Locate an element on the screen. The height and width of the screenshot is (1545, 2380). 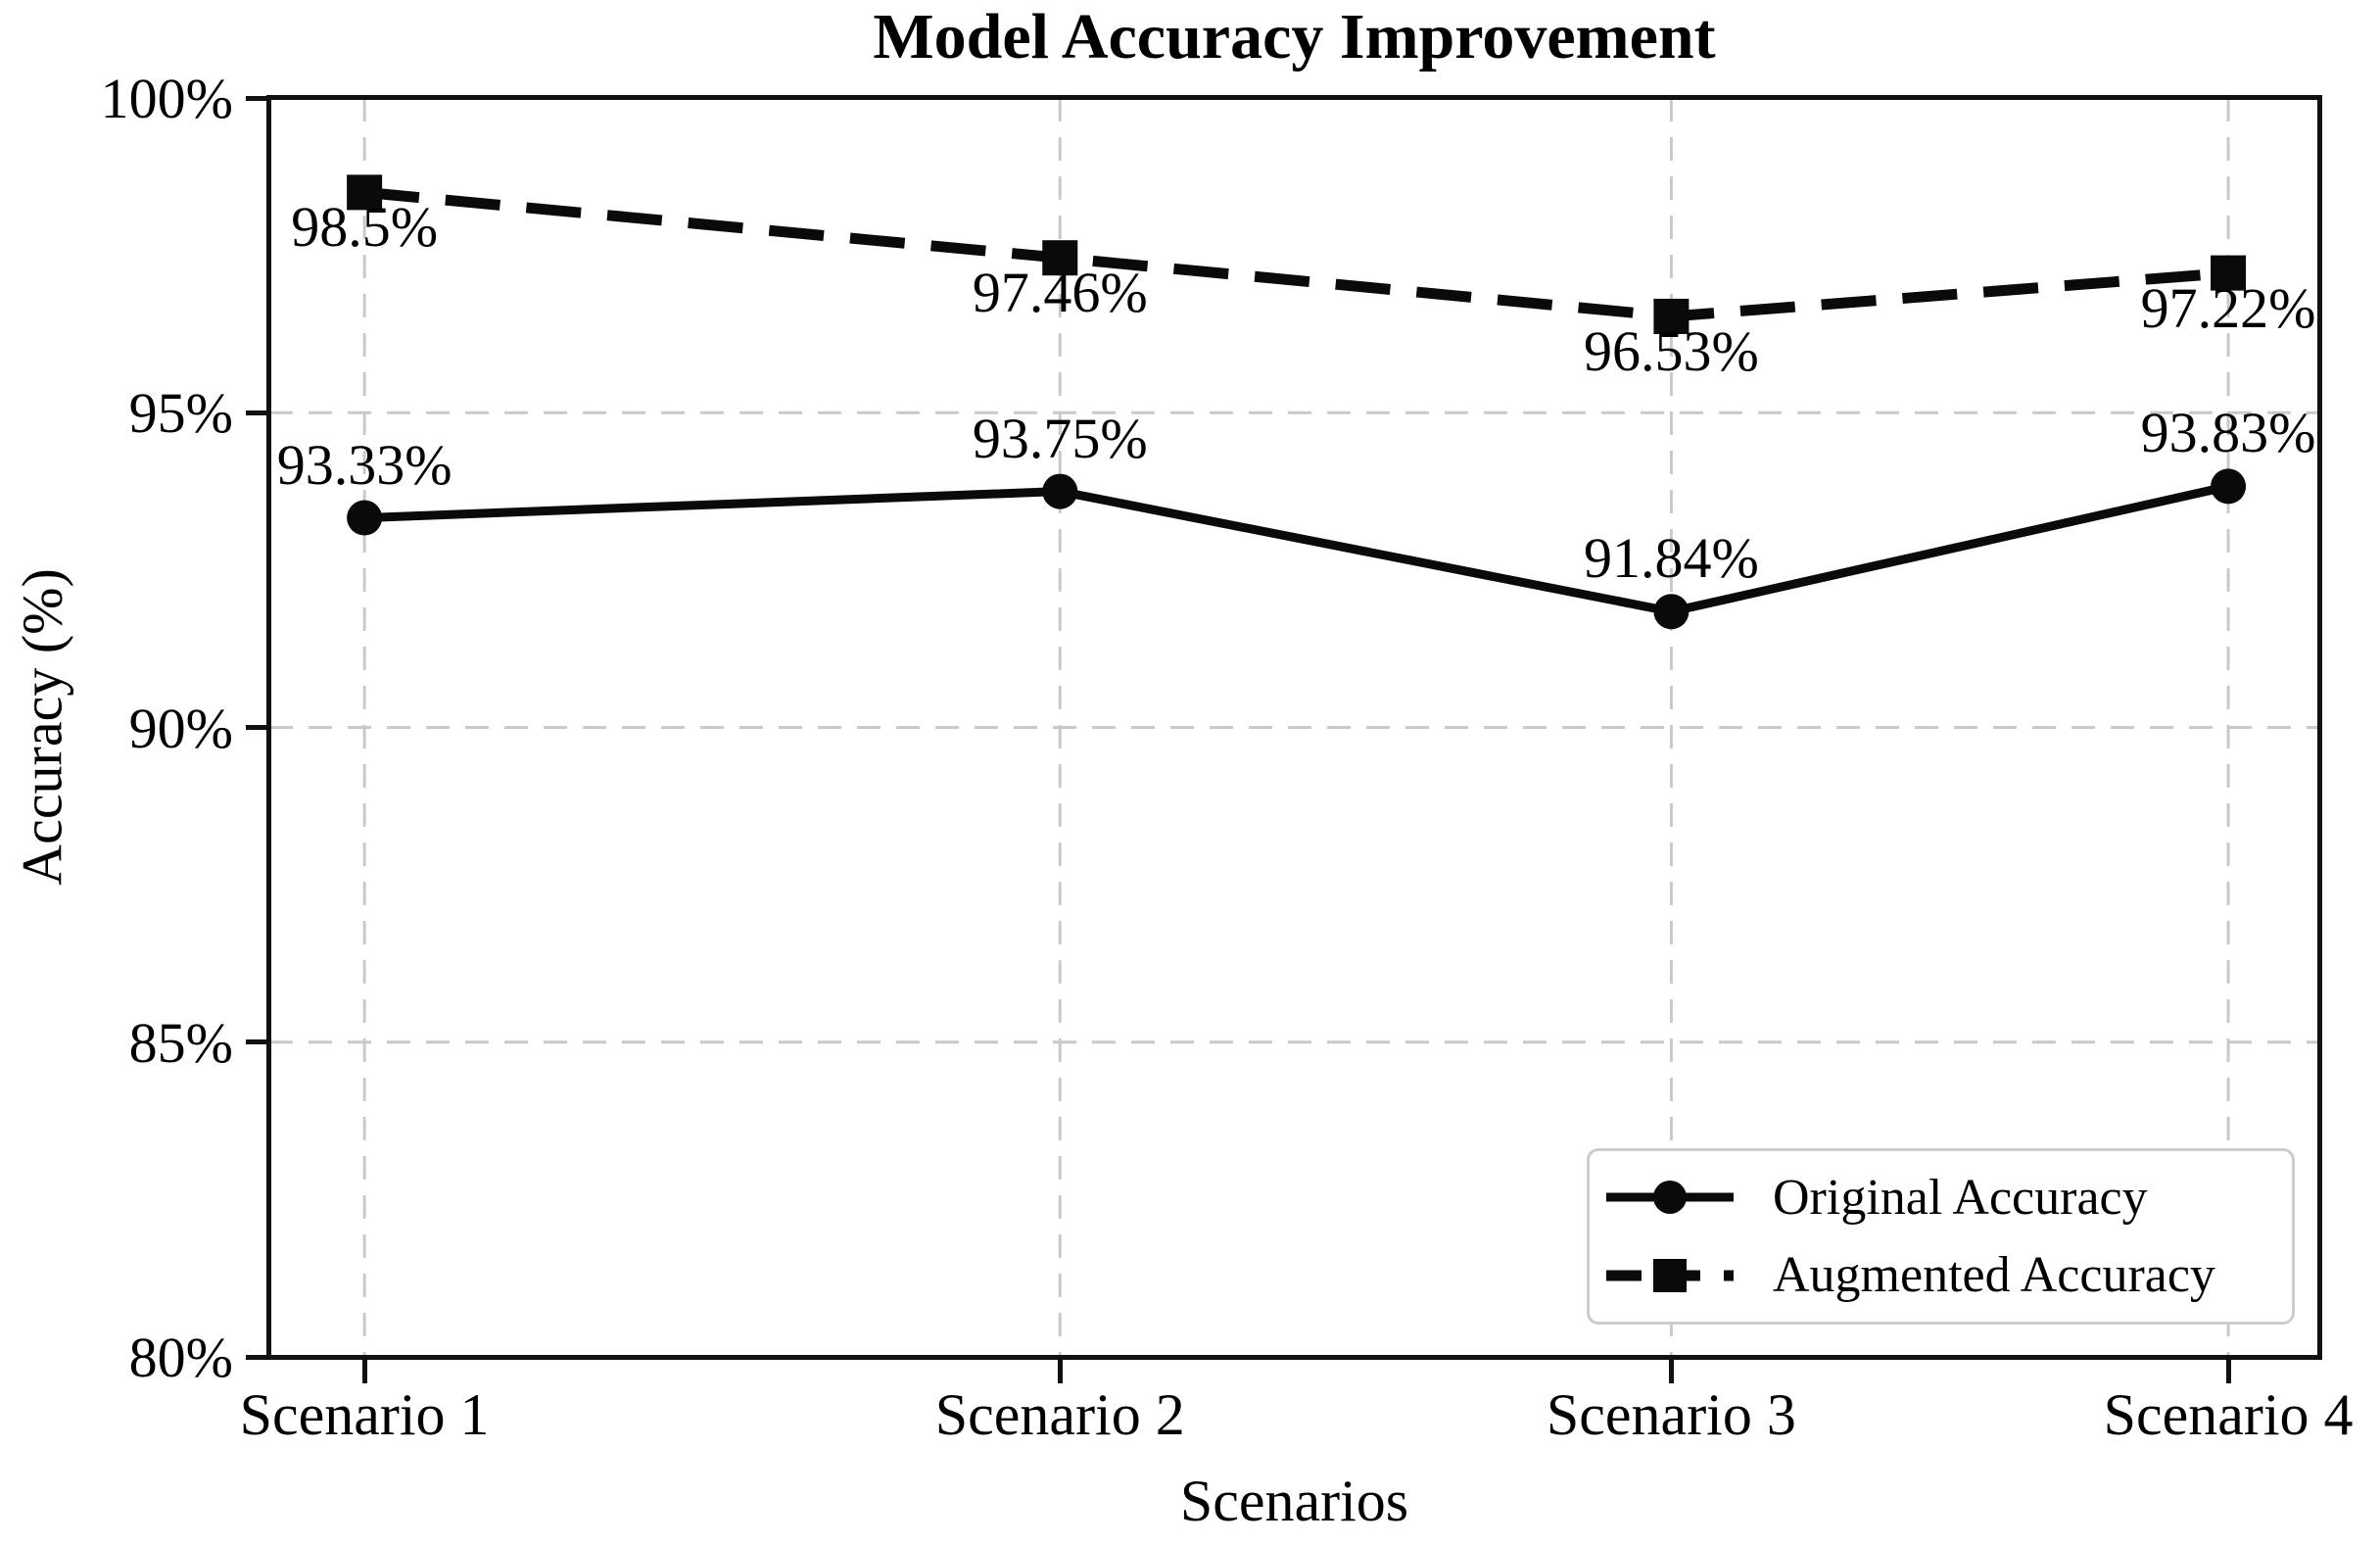
legend-label-original-accuracy: Original Accuracy is located at coordinates (1960, 1197).